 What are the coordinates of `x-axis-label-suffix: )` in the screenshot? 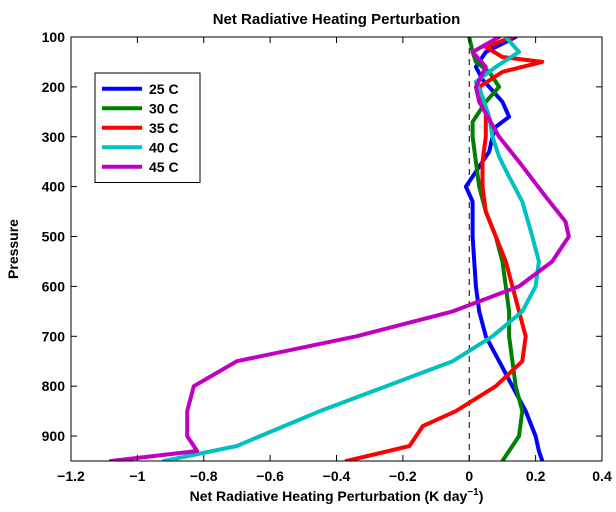 It's located at (481, 496).